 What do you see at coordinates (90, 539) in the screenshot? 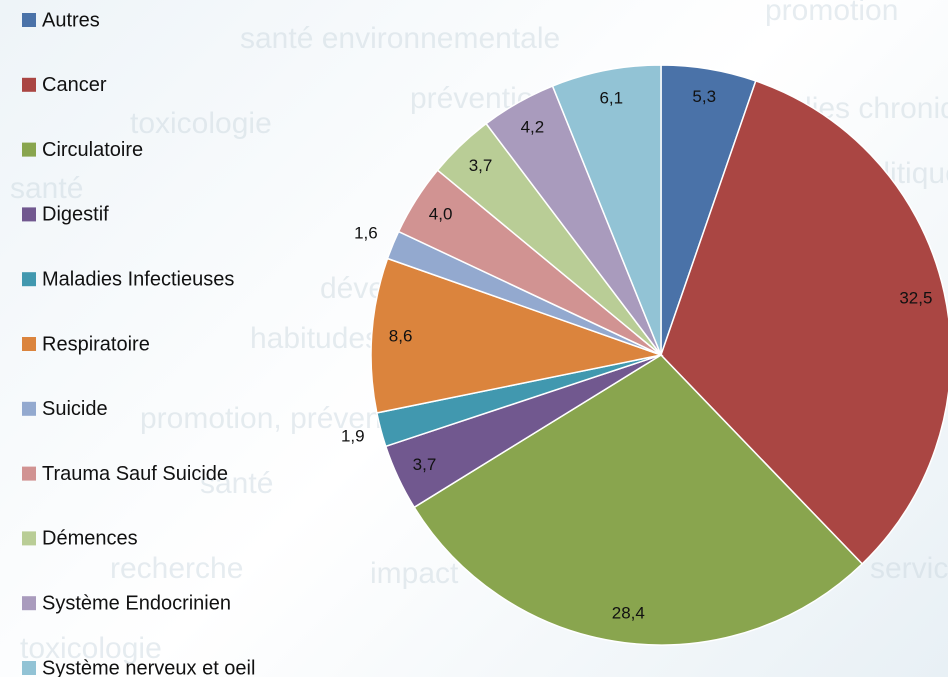
I see `legend-label: Démences` at bounding box center [90, 539].